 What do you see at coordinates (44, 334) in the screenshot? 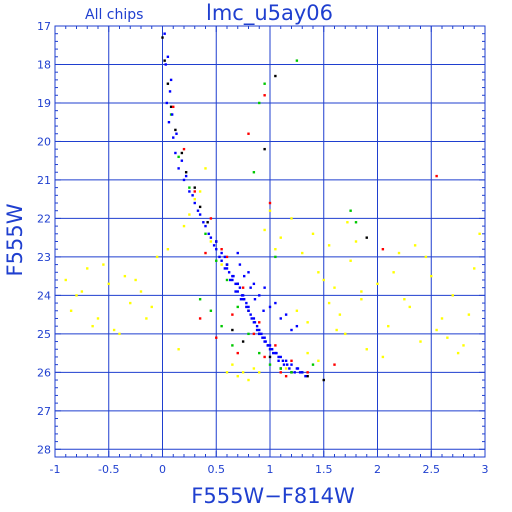
I see `y-tick-label: 25` at bounding box center [44, 334].